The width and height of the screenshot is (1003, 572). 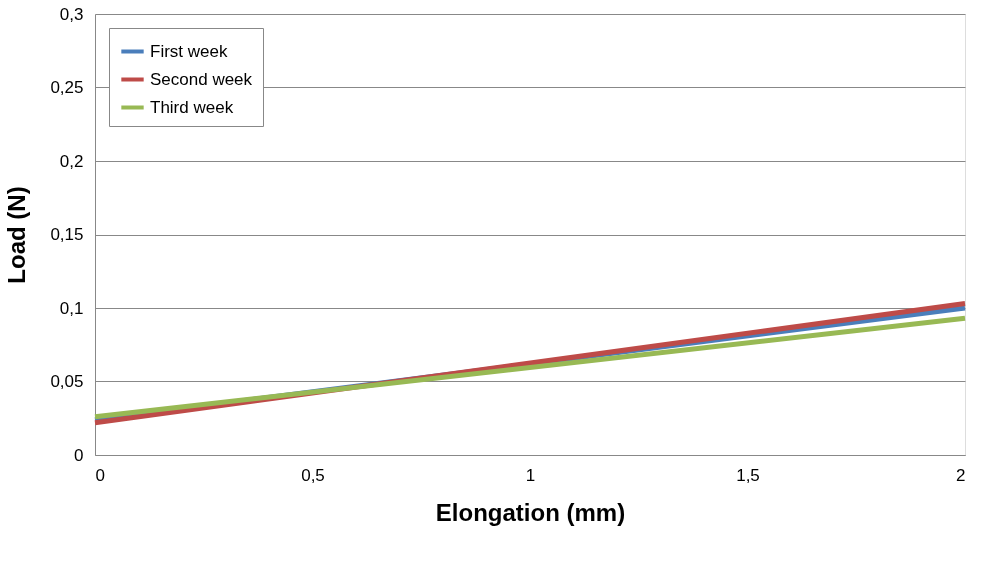 What do you see at coordinates (530, 512) in the screenshot?
I see `x-axis-title: Elongation (mm)` at bounding box center [530, 512].